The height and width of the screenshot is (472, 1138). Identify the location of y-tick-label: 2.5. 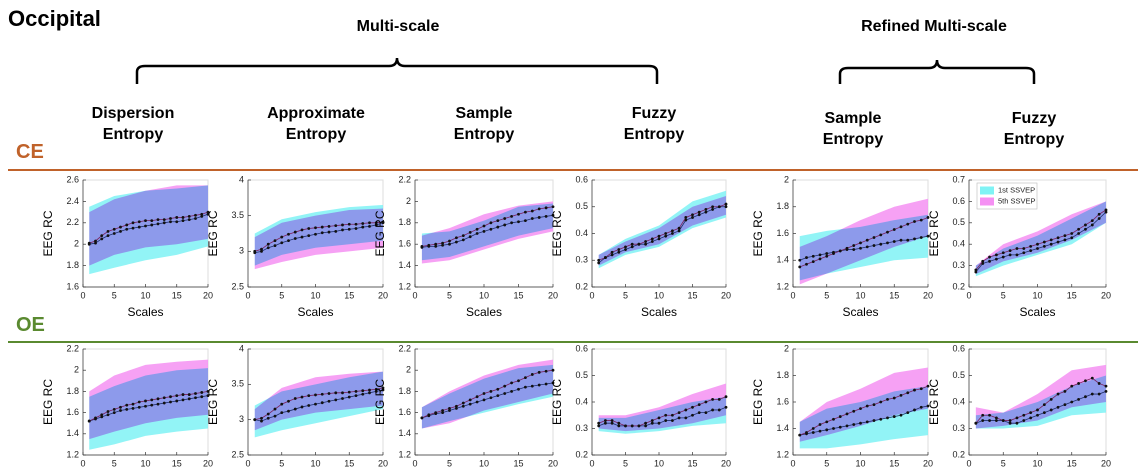
(237, 286).